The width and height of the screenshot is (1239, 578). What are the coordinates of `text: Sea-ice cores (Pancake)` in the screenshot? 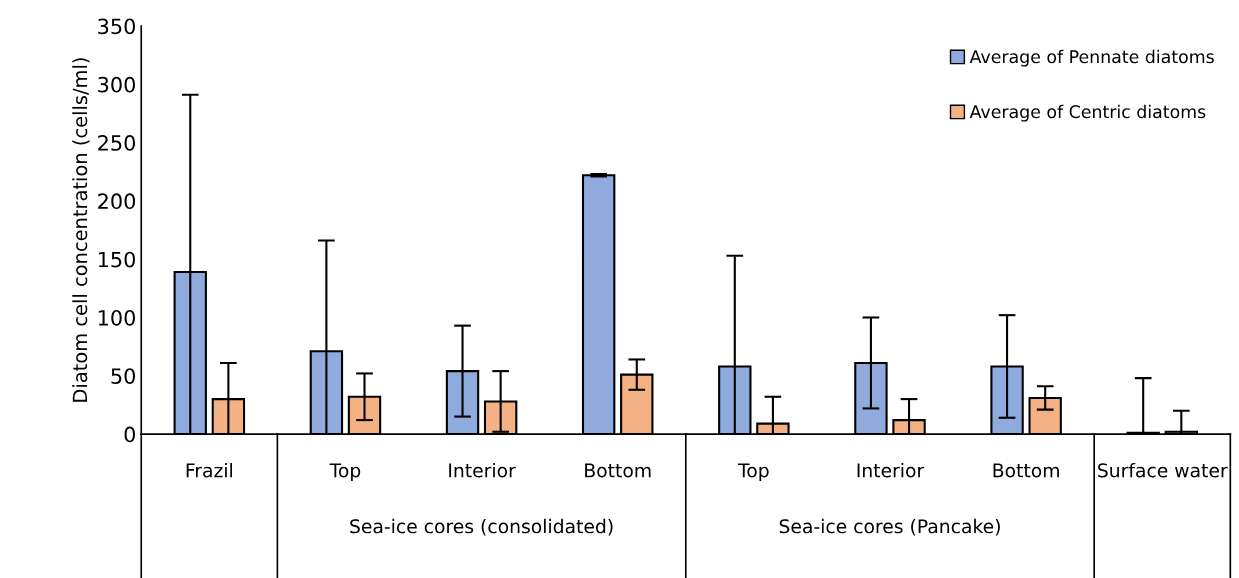 It's located at (889, 527).